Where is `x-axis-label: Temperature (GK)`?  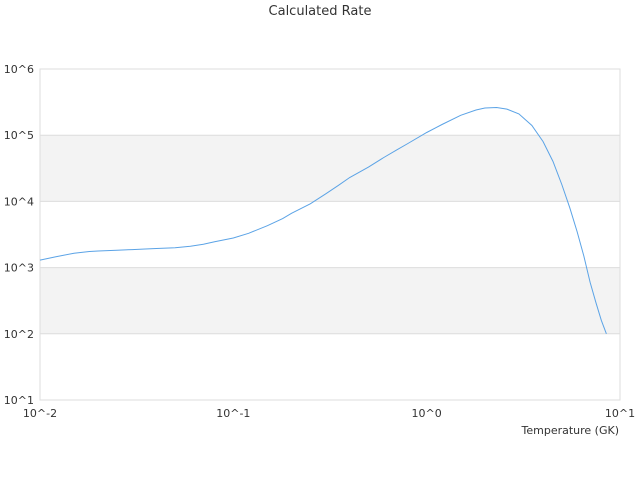
x-axis-label: Temperature (GK) is located at coordinates (570, 430).